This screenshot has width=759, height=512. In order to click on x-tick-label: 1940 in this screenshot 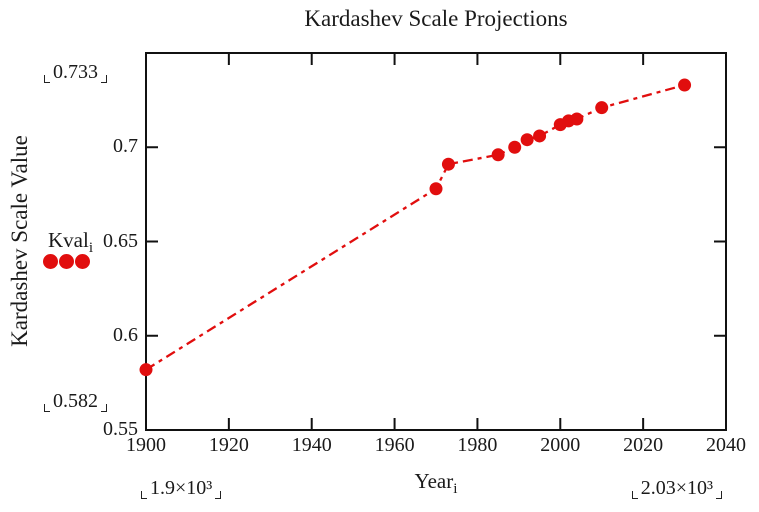, I will do `click(311, 445)`.